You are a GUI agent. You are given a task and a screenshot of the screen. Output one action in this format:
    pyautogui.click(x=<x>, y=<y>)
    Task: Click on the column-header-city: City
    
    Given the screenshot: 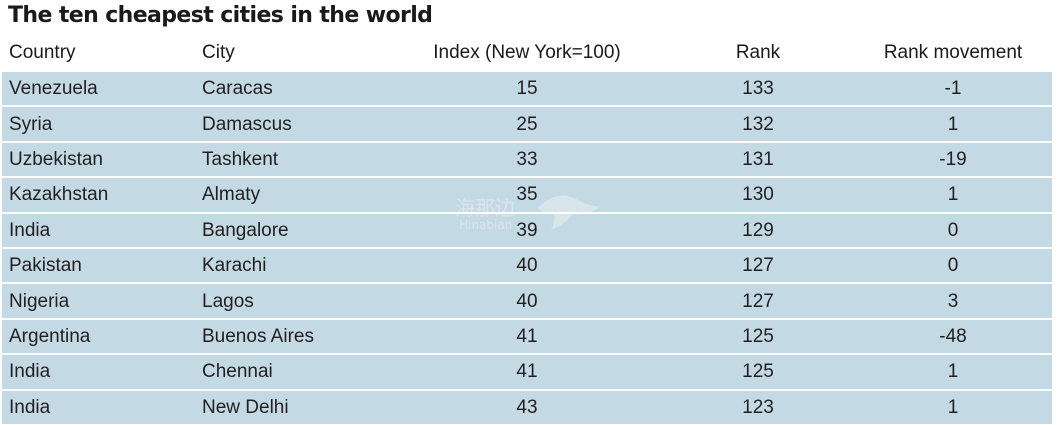 What is the action you would take?
    pyautogui.click(x=218, y=52)
    